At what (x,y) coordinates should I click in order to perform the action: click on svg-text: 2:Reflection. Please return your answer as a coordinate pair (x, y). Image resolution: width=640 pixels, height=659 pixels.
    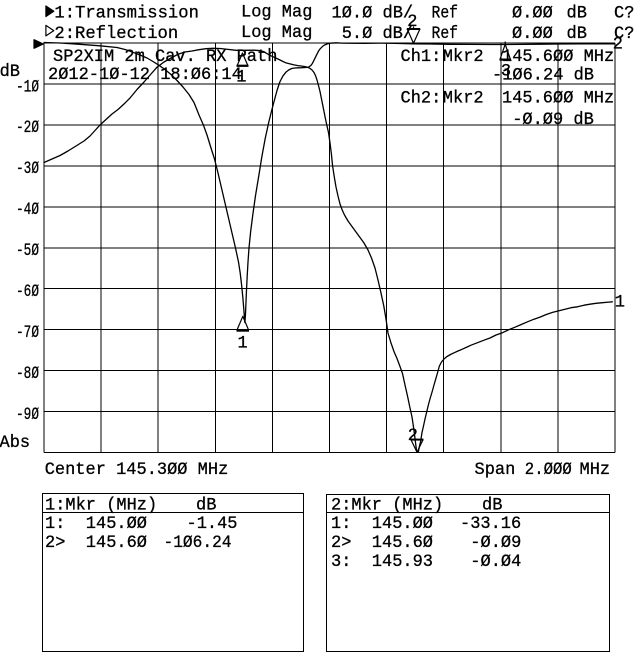
    Looking at the image, I should click on (116, 34).